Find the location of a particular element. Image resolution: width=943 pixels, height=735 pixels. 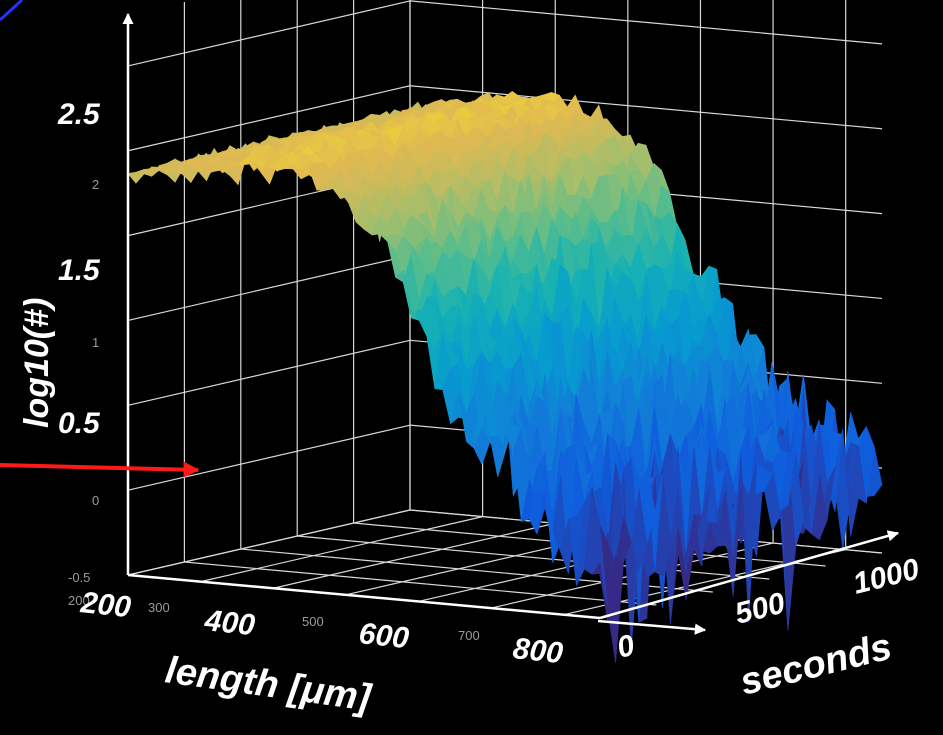

x-tick-minor-300: 300 is located at coordinates (159, 607).